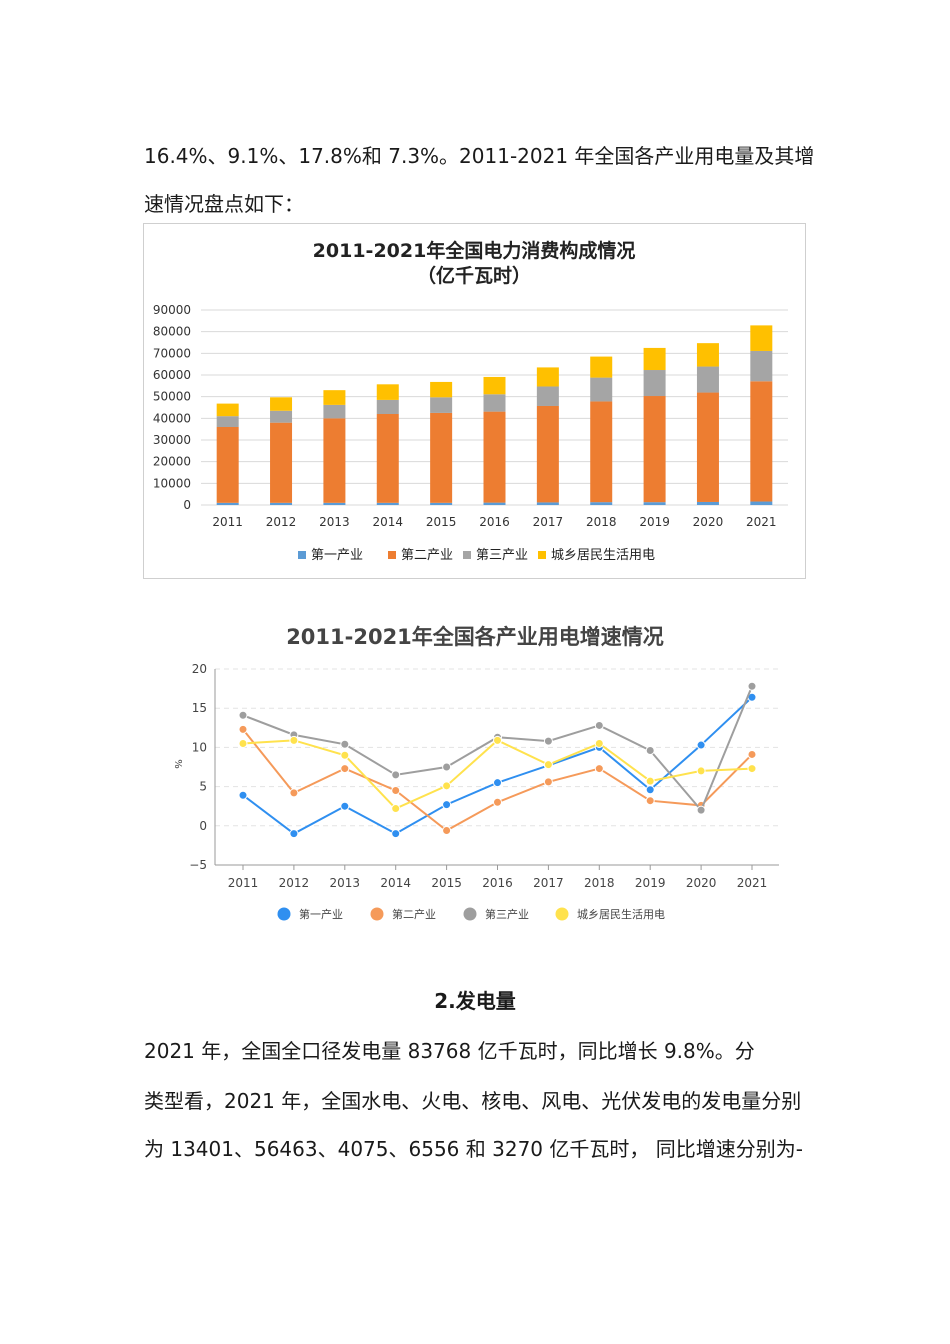 This screenshot has width=950, height=1344. I want to click on line-x-tick-label: 2013, so click(345, 883).